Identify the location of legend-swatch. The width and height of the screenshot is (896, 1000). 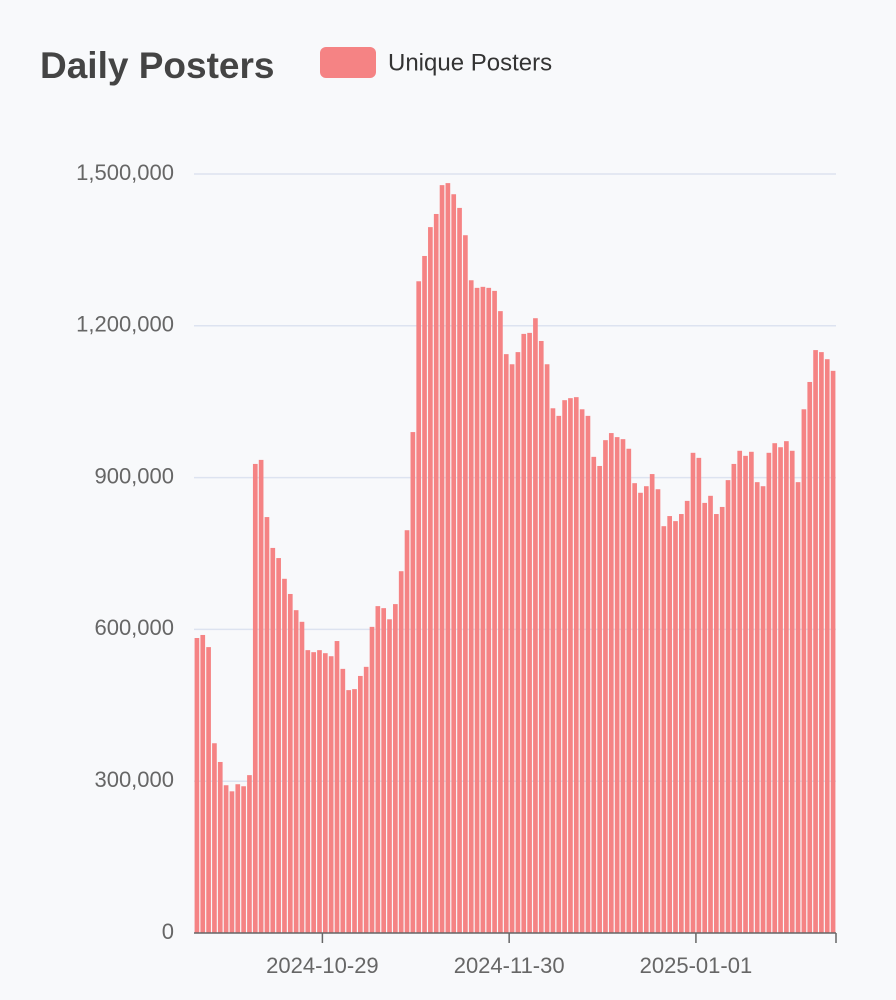
(348, 62).